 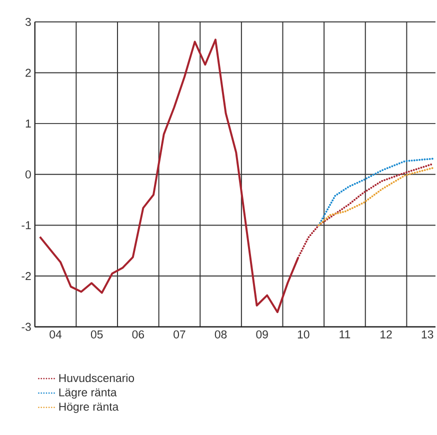 What do you see at coordinates (88, 393) in the screenshot?
I see `legend-label: Lägre ränta` at bounding box center [88, 393].